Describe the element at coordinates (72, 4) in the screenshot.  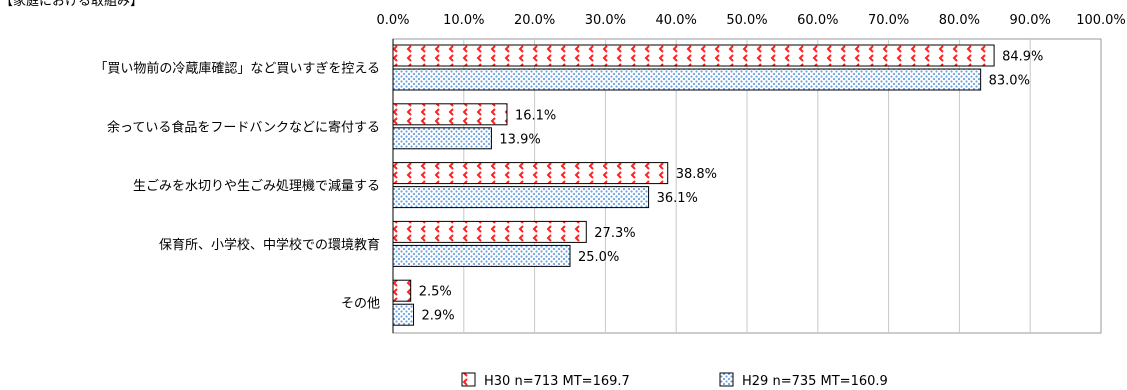
I see `page-title: 【家庭における取組み】` at that location.